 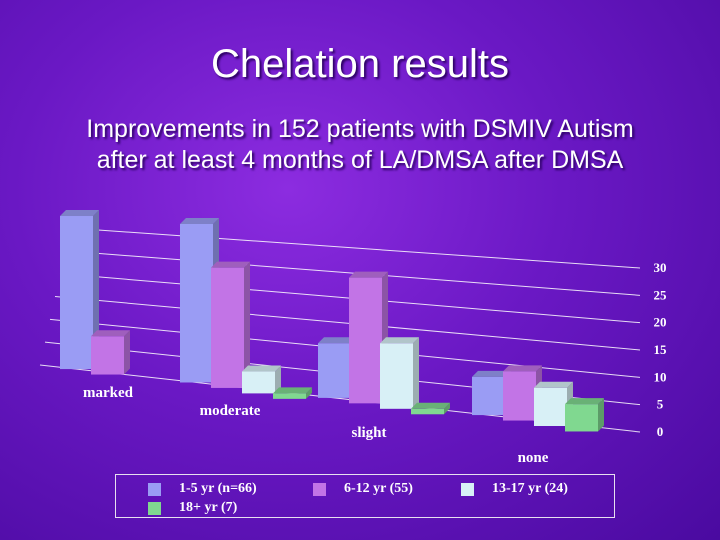 What do you see at coordinates (230, 411) in the screenshot?
I see `x-tick-label: moderate` at bounding box center [230, 411].